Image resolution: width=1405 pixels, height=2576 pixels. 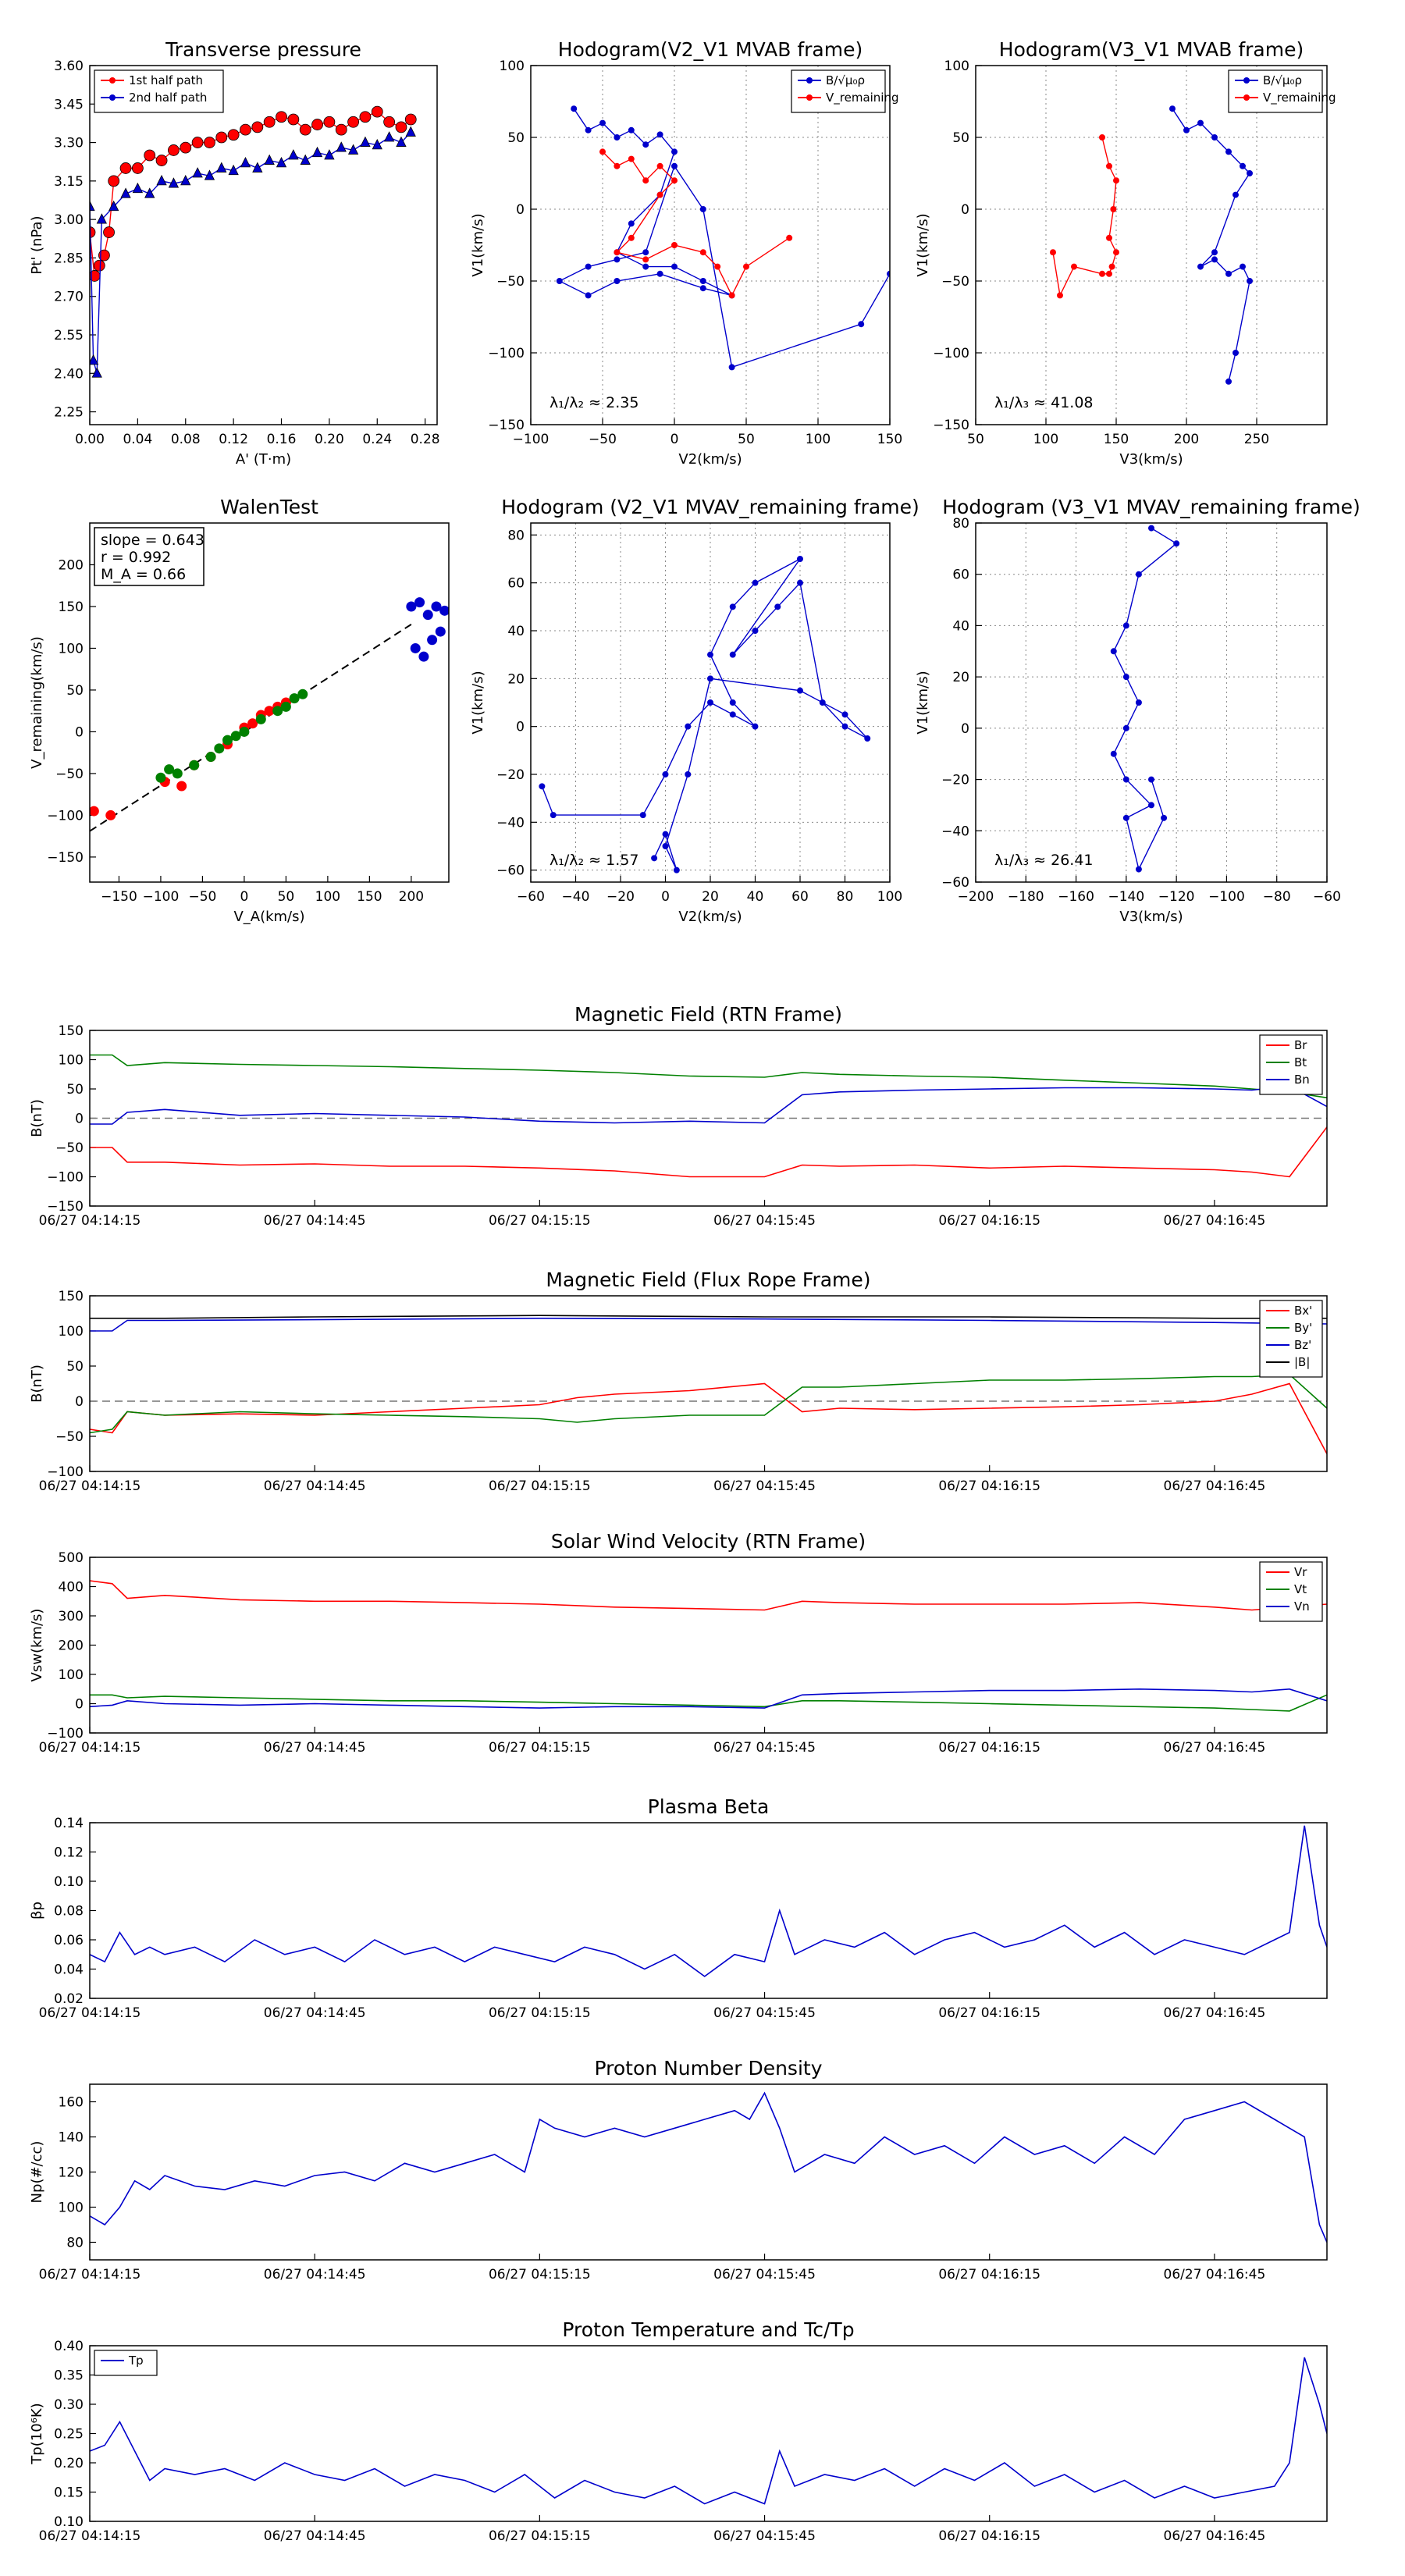 What do you see at coordinates (1300, 1589) in the screenshot?
I see `legend-label: Vt` at bounding box center [1300, 1589].